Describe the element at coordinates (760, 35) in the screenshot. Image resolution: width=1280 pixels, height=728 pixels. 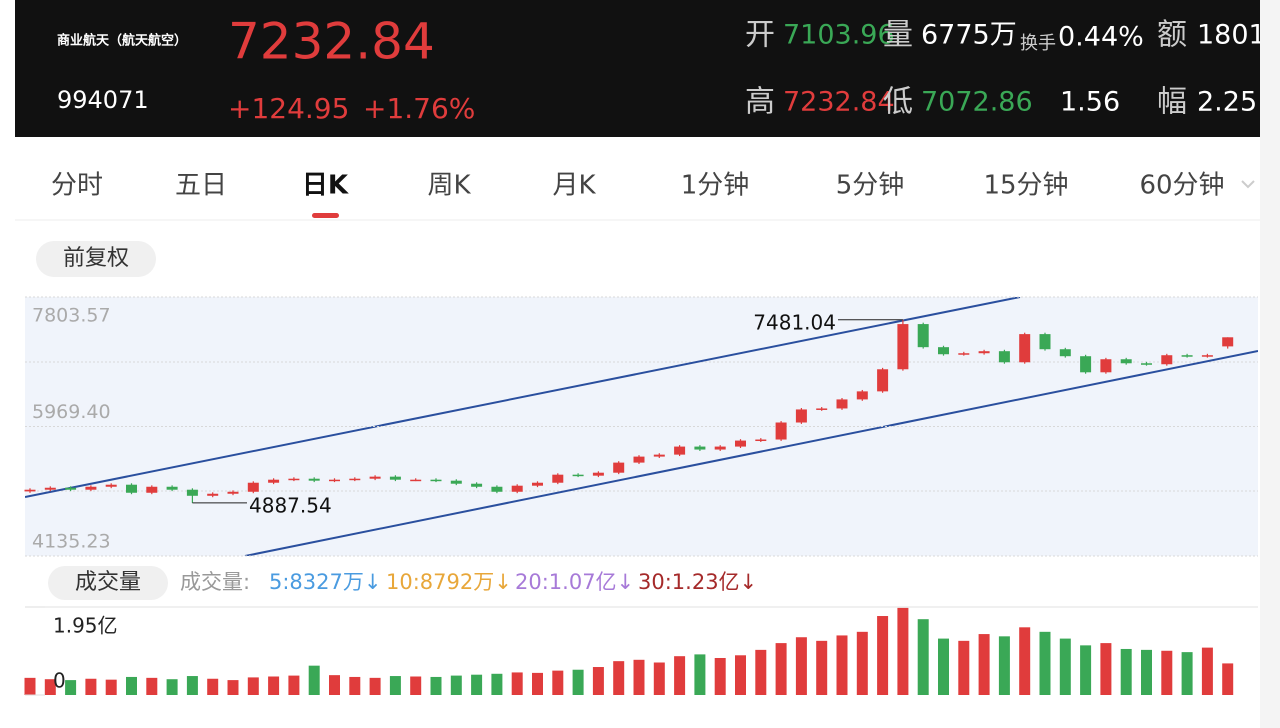
I see `stat-label: 开` at that location.